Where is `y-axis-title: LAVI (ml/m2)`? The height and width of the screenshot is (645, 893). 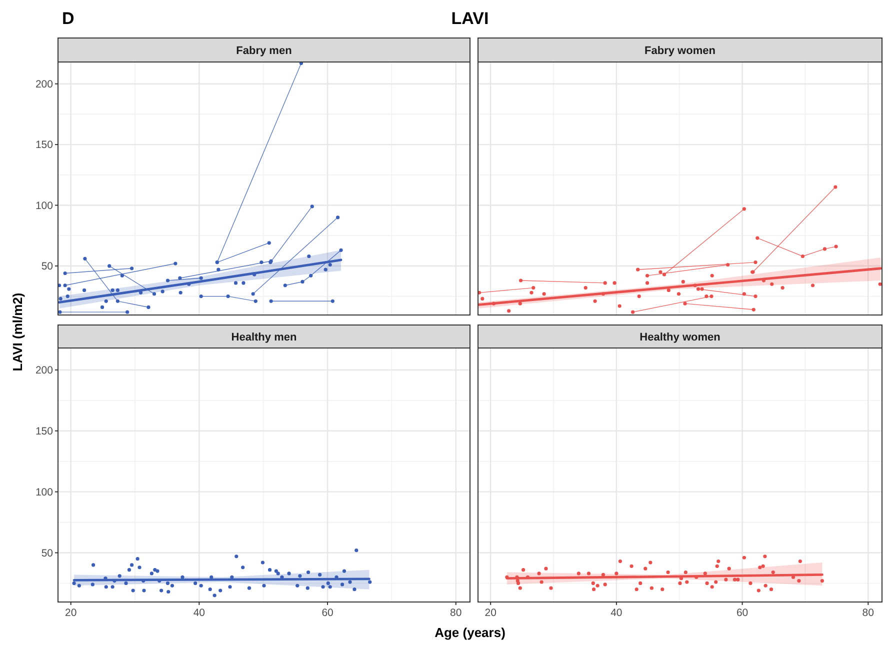 y-axis-title: LAVI (ml/m2) is located at coordinates (17, 332).